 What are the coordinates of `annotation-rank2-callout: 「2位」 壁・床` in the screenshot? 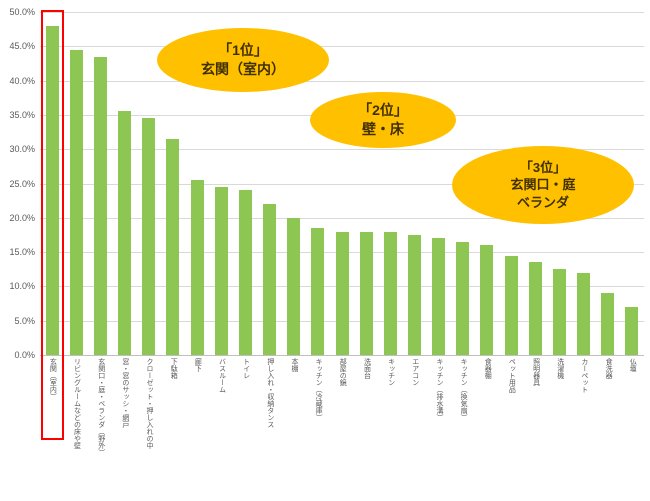 It's located at (383, 120).